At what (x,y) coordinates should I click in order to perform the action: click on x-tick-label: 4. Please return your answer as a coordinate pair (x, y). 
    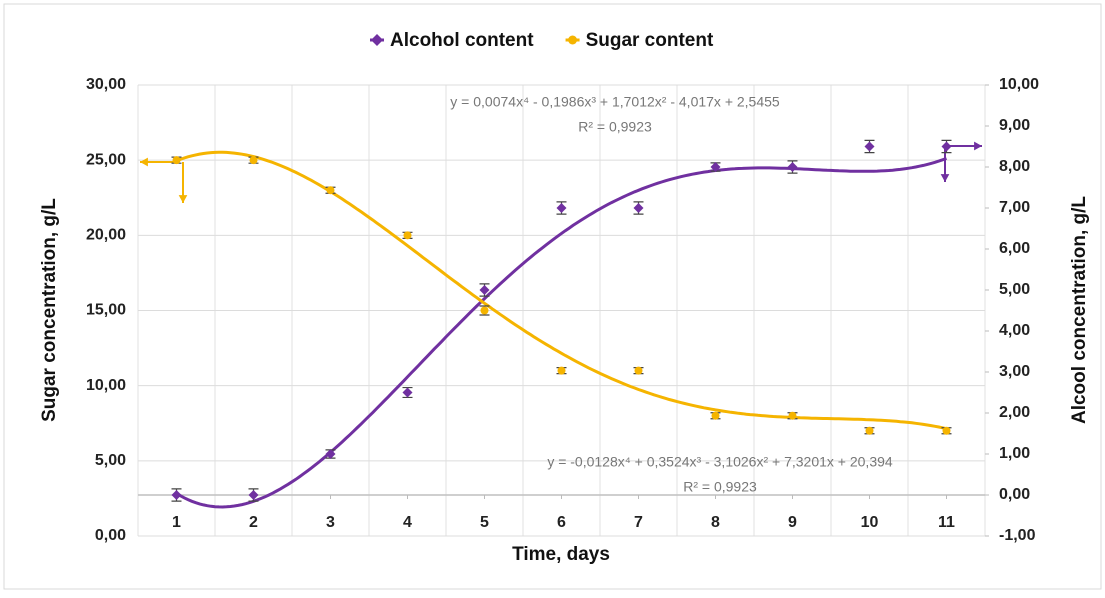
    Looking at the image, I should click on (407, 522).